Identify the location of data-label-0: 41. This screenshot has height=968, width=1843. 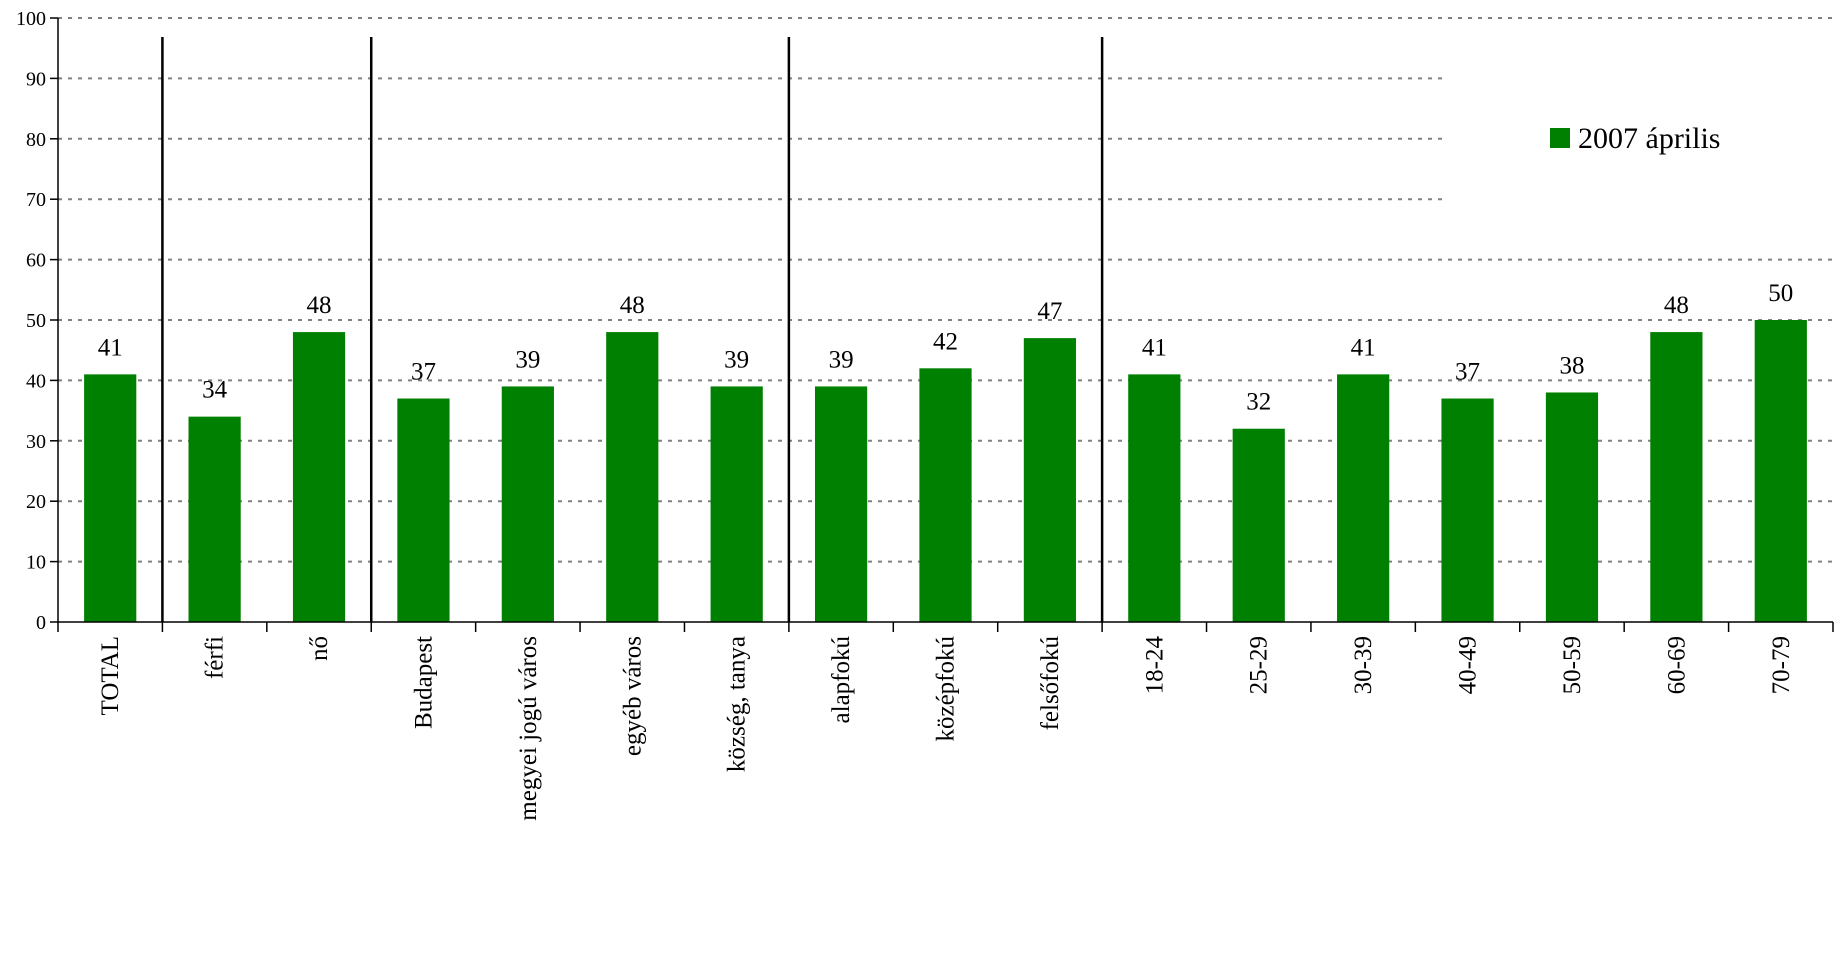
(110, 347).